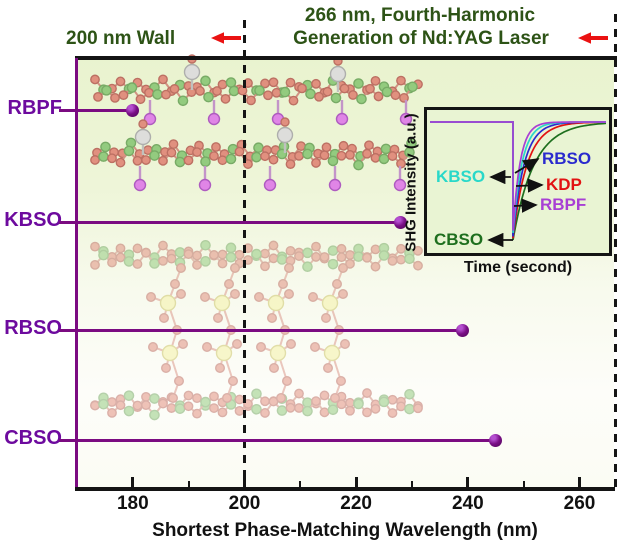 Image resolution: width=623 pixels, height=558 pixels. I want to click on annotation-266nm-line2: Generation of Nd:YAG Laser, so click(421, 38).